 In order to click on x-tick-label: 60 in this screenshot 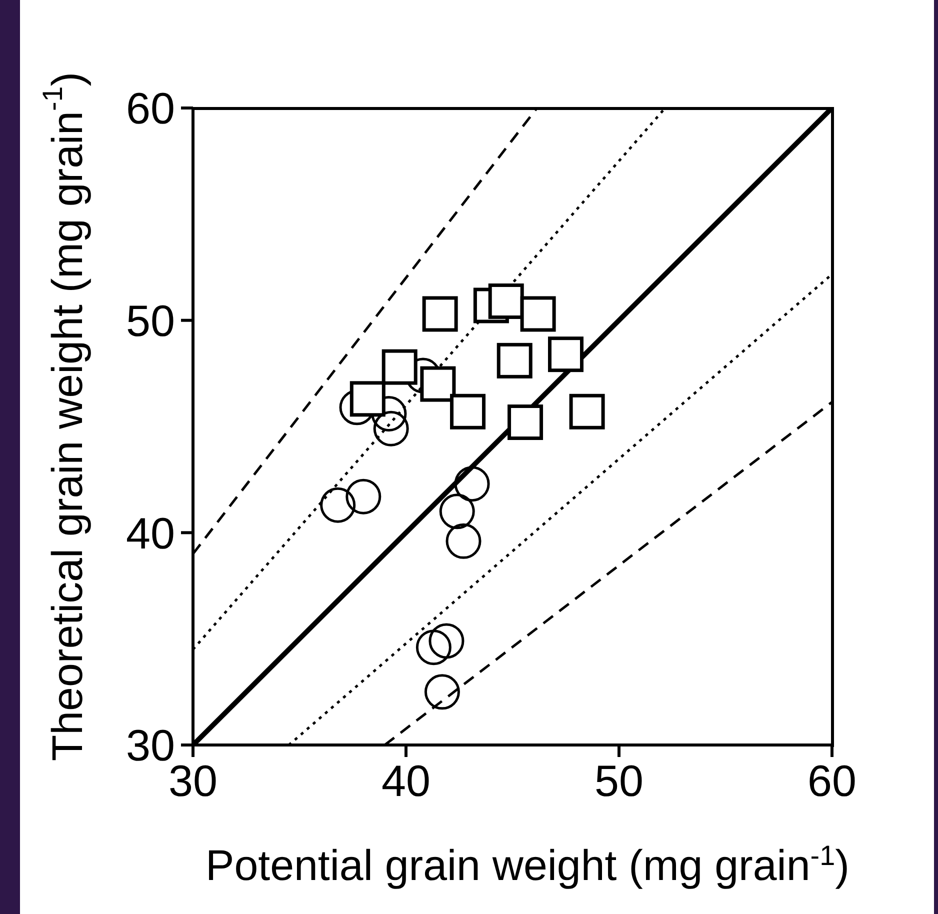, I will do `click(832, 781)`.